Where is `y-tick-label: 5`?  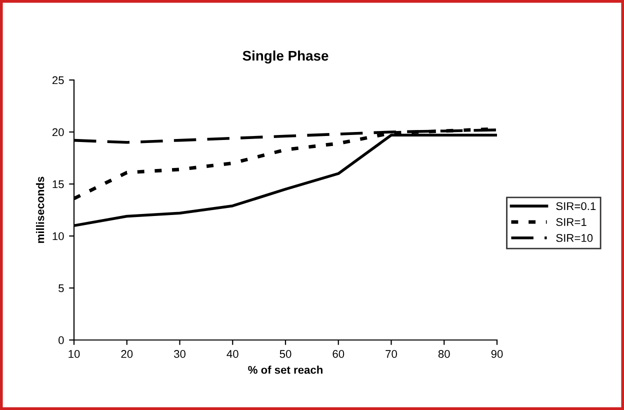
y-tick-label: 5 is located at coordinates (61, 288).